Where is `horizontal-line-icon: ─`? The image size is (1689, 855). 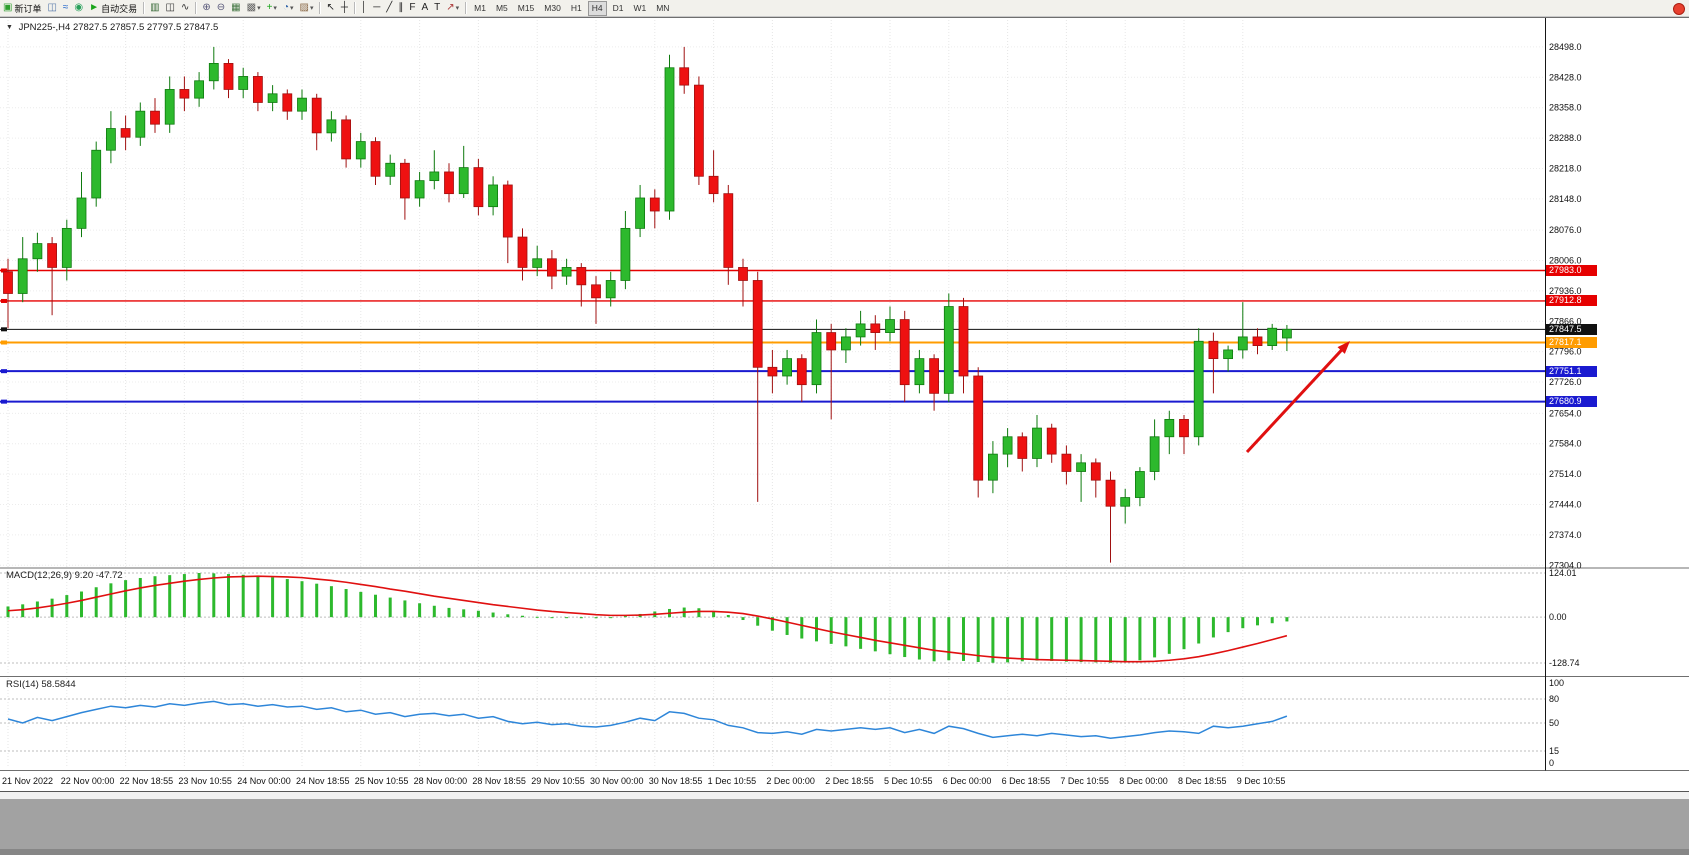 horizontal-line-icon: ─ is located at coordinates (377, 7).